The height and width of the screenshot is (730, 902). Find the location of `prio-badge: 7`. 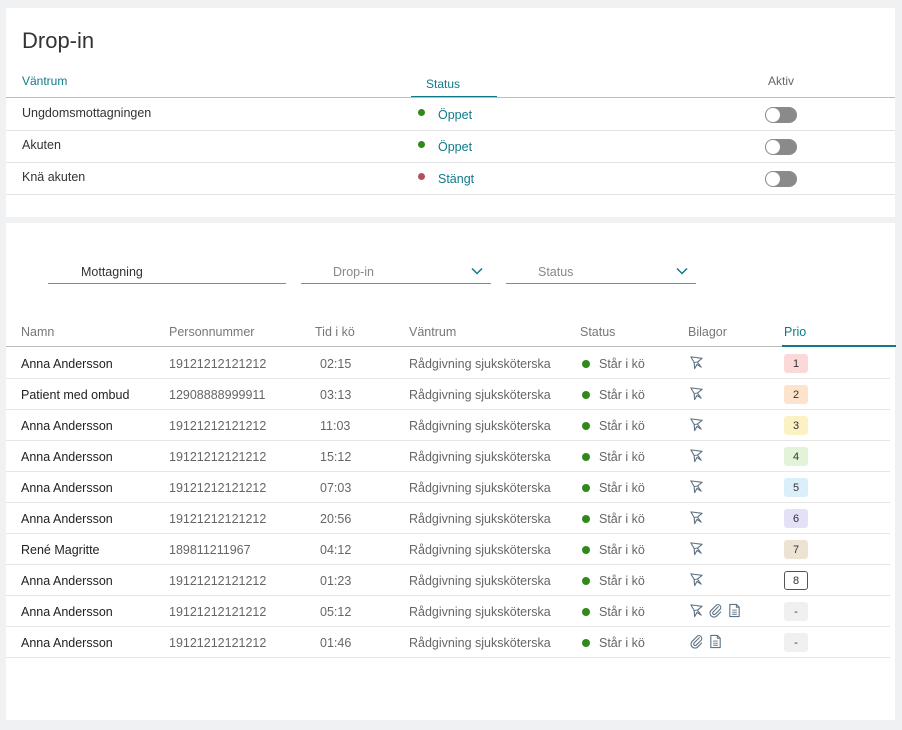

prio-badge: 7 is located at coordinates (796, 549).